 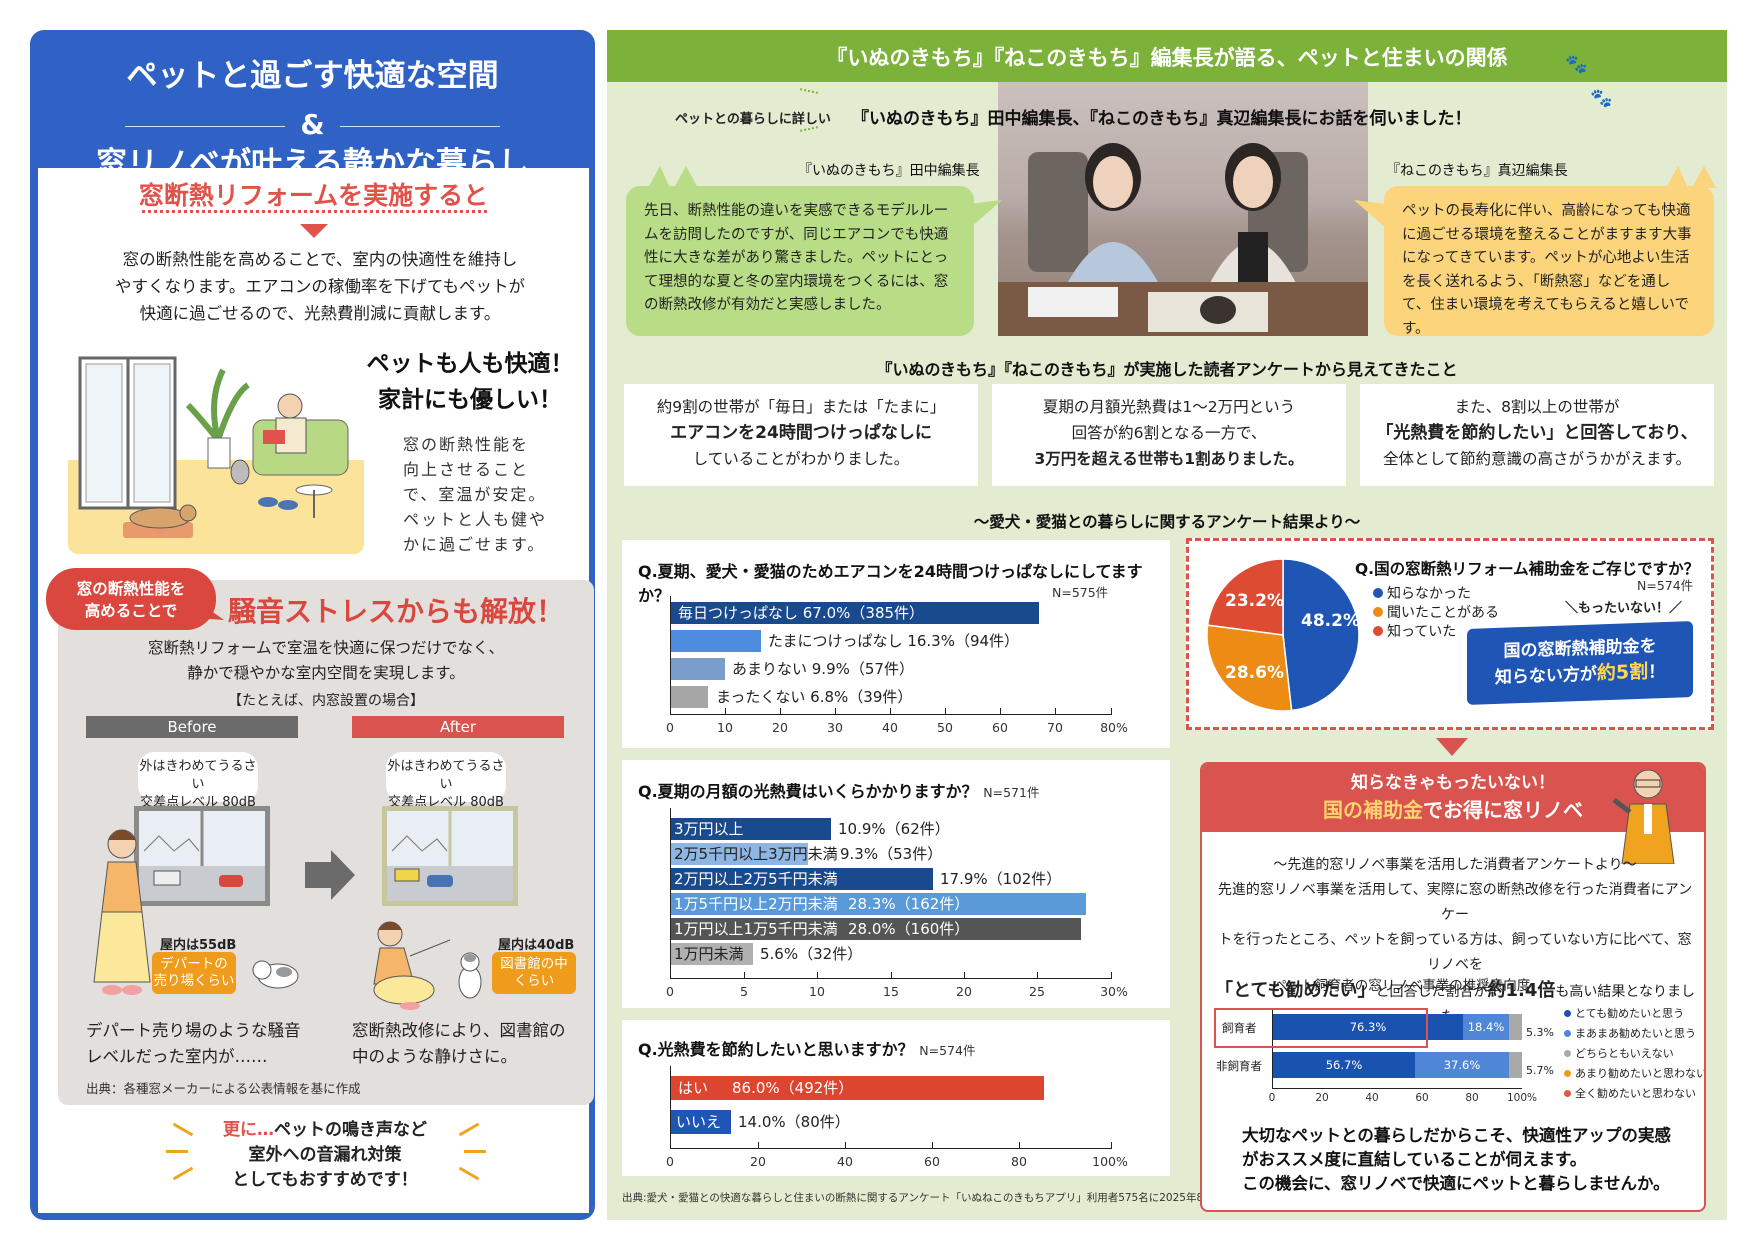 What do you see at coordinates (1037, 991) in the screenshot?
I see `tick-label: 25` at bounding box center [1037, 991].